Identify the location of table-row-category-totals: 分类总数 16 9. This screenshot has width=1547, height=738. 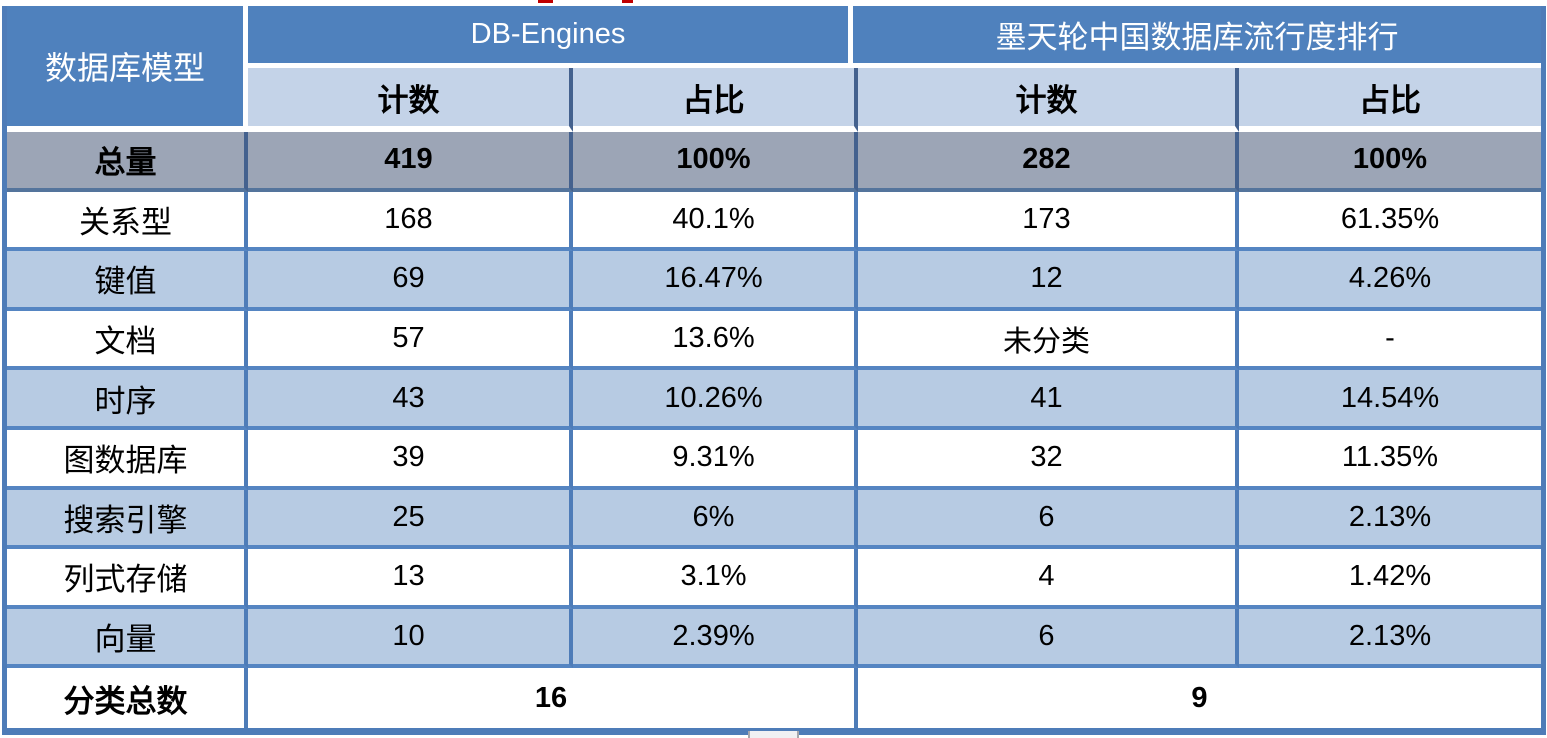
(774, 698).